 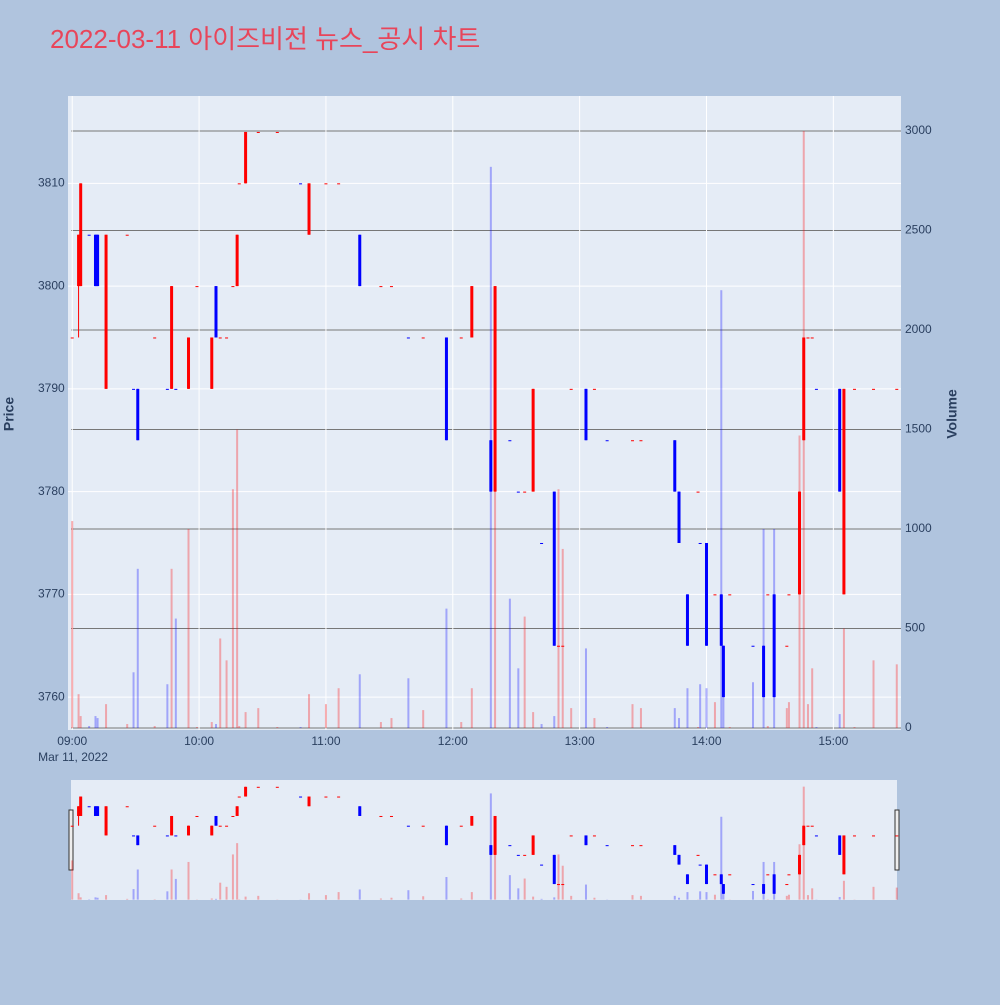 I want to click on slider-handle, so click(x=897, y=840).